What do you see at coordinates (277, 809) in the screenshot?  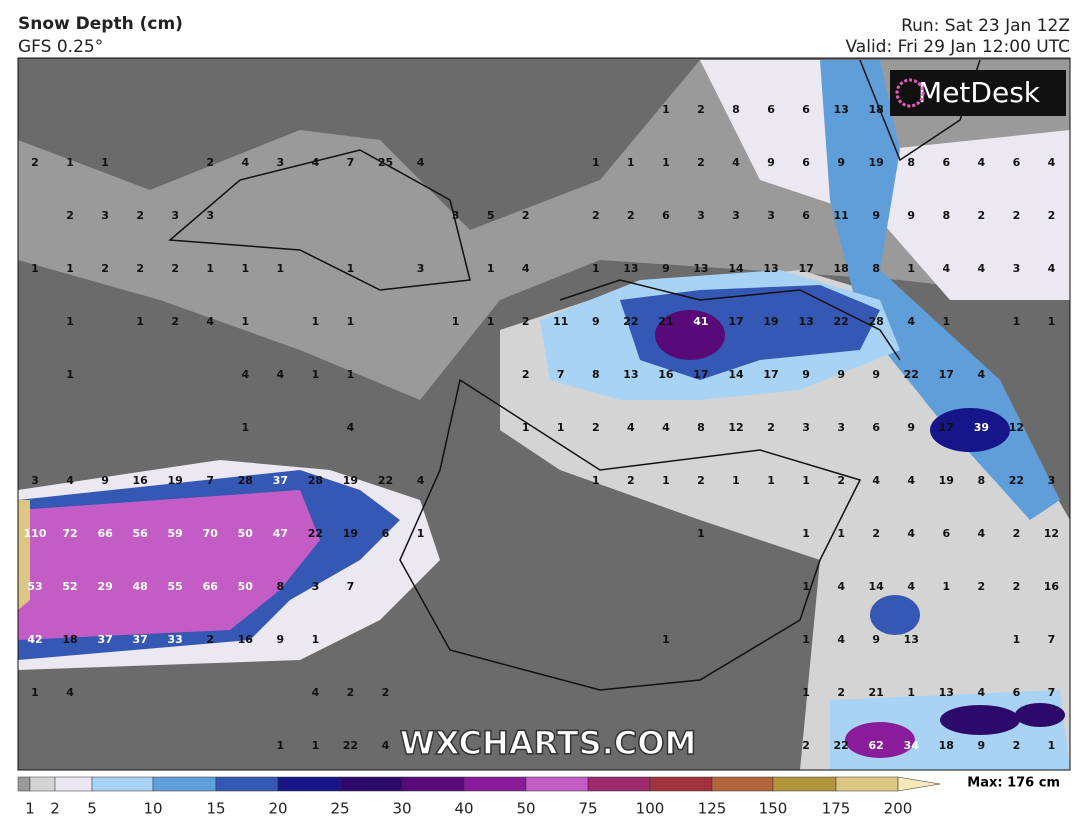 I see `legend-label: 20` at bounding box center [277, 809].